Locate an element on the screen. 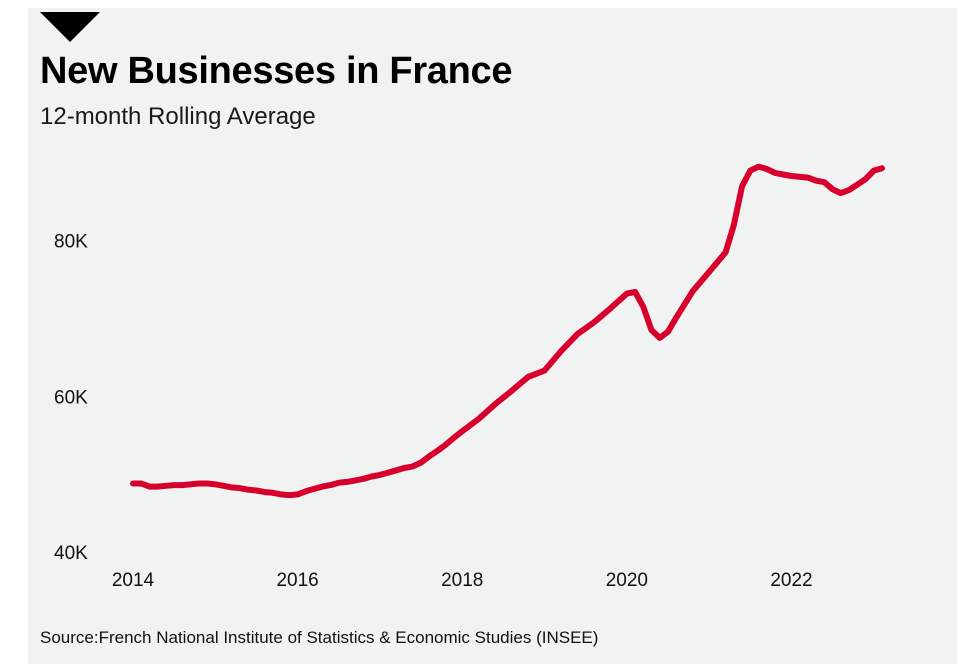 Image resolution: width=957 pixels, height=664 pixels. x-axis-ticks: 2014 2016 2018 2020 2022 is located at coordinates (462, 580).